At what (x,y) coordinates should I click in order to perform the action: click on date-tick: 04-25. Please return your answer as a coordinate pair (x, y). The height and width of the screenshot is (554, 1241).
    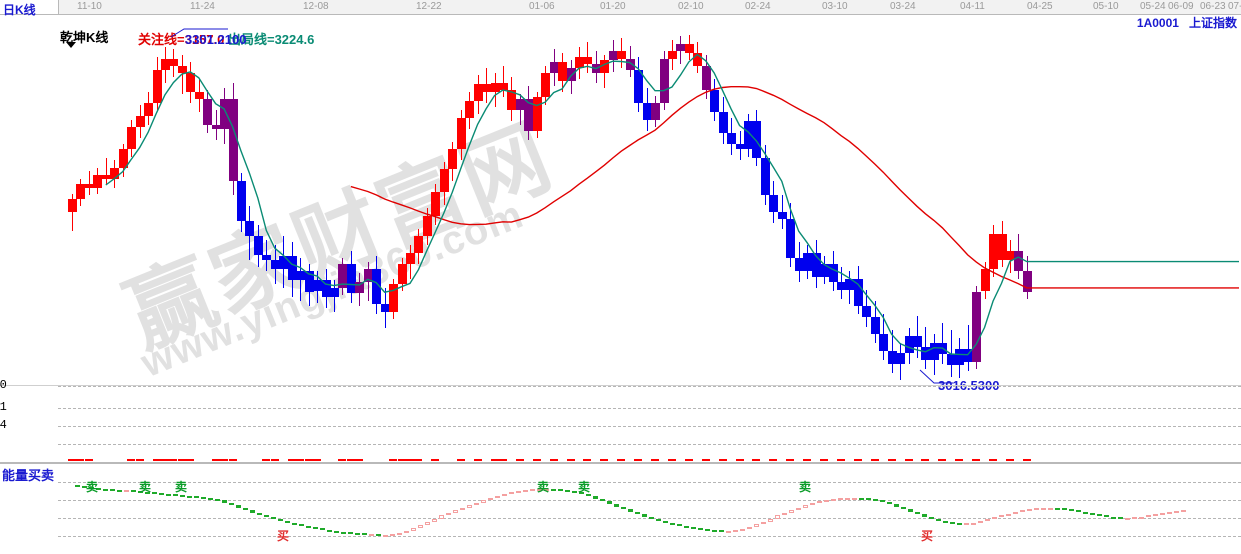
    Looking at the image, I should click on (1040, 6).